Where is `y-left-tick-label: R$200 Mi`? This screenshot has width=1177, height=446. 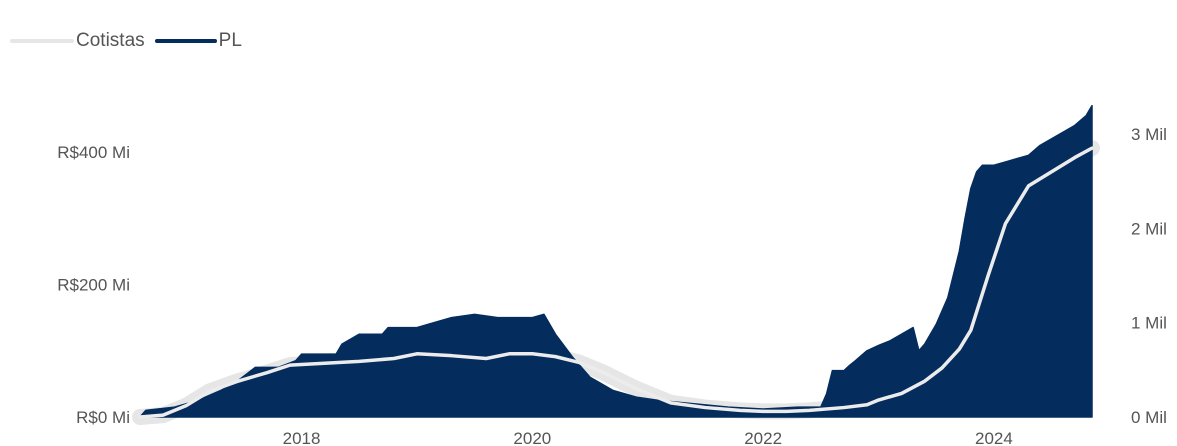
y-left-tick-label: R$200 Mi is located at coordinates (93, 285).